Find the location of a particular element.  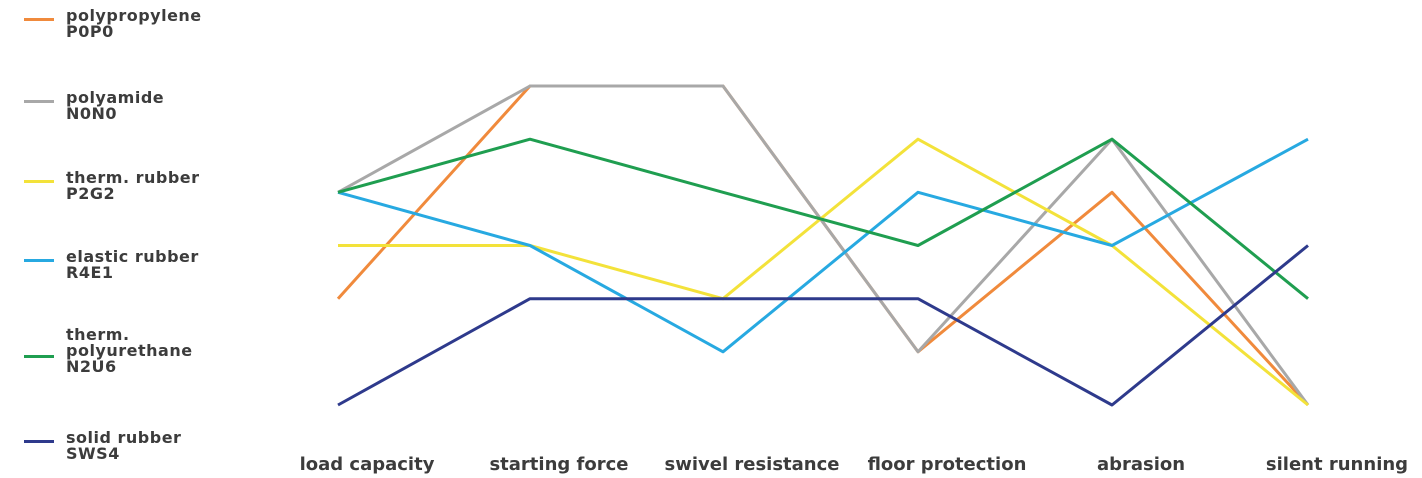

legend-label-line: N0N0 is located at coordinates (92, 113).